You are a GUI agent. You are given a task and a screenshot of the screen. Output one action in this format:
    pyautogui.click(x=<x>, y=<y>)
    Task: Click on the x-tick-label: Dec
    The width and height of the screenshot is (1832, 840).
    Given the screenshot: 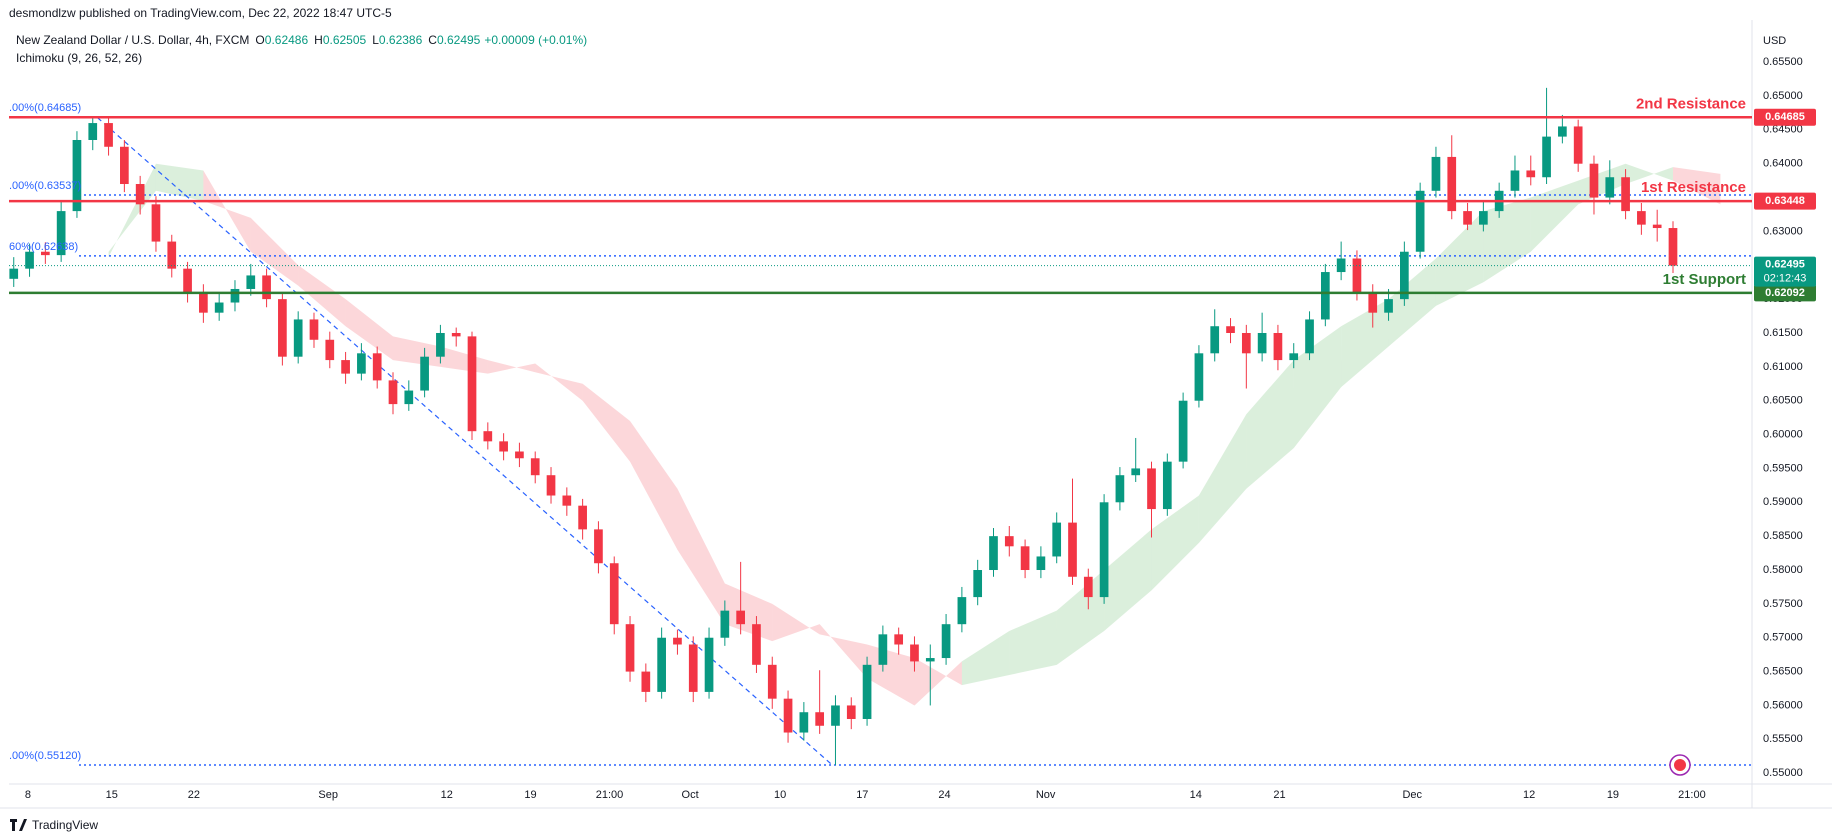 What is the action you would take?
    pyautogui.click(x=1412, y=795)
    